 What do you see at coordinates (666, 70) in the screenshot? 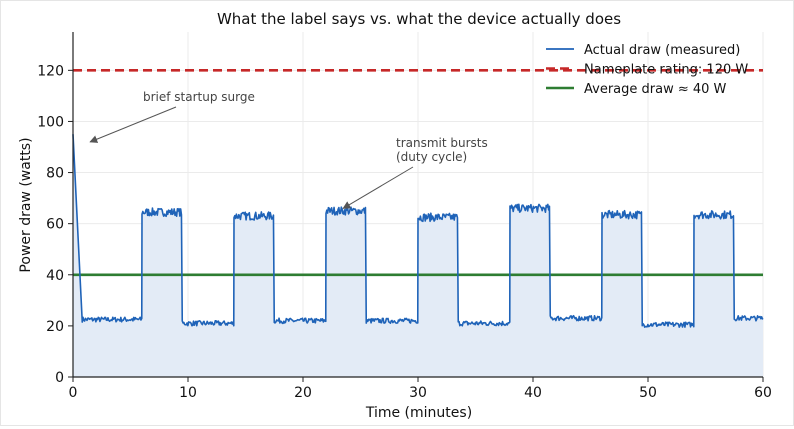
I see `legend-label: Nameplate rating: 120 W` at bounding box center [666, 70].